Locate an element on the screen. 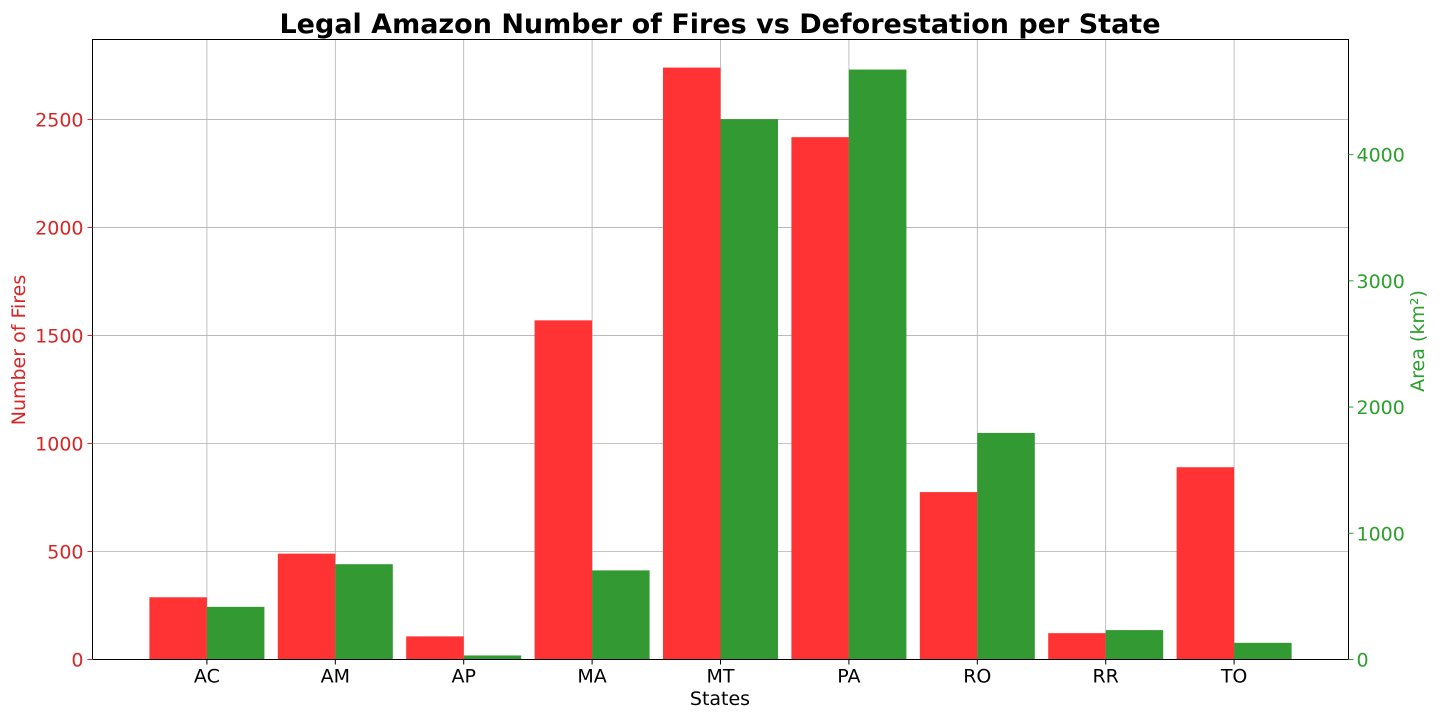 This screenshot has width=1440, height=720. x-axis-label: States is located at coordinates (720, 699).